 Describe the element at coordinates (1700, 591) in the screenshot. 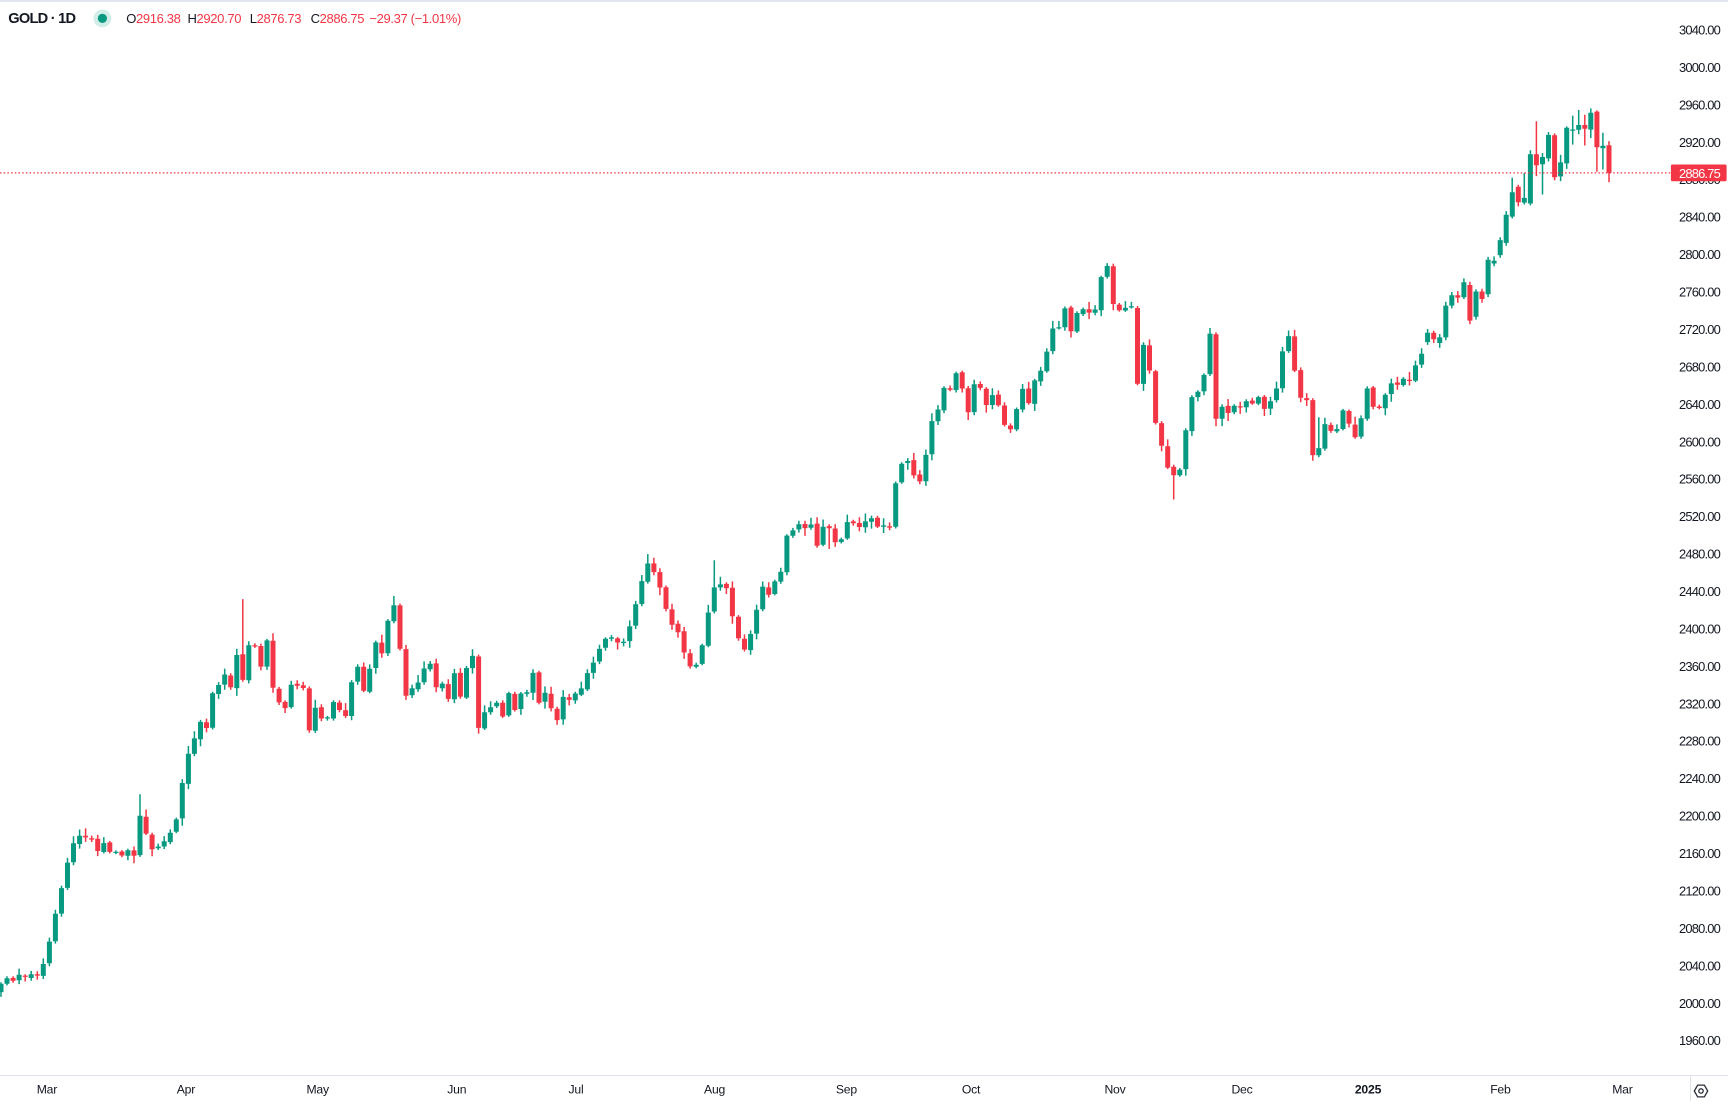

I see `svg-text: 2440.00` at that location.